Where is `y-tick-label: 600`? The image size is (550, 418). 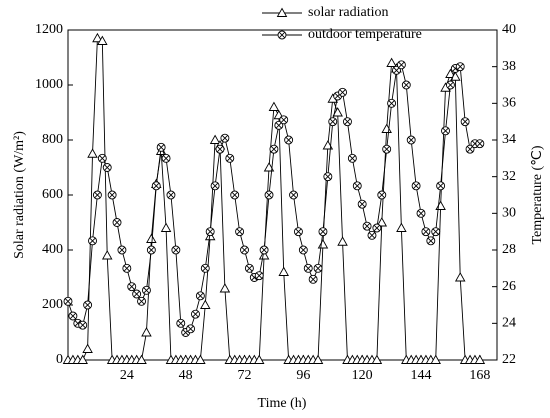 y-tick-label: 600 is located at coordinates (52, 194).